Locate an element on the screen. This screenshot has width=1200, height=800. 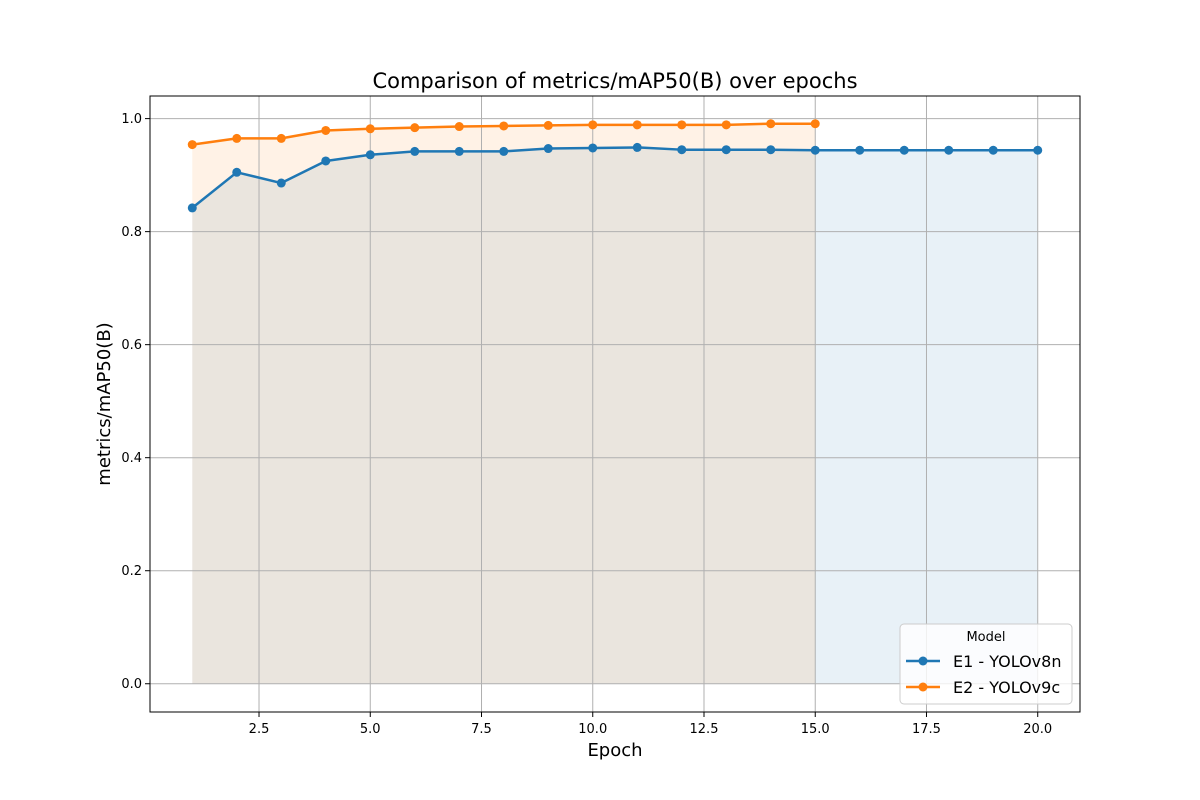
x-tick-label: 10.0 is located at coordinates (592, 729).